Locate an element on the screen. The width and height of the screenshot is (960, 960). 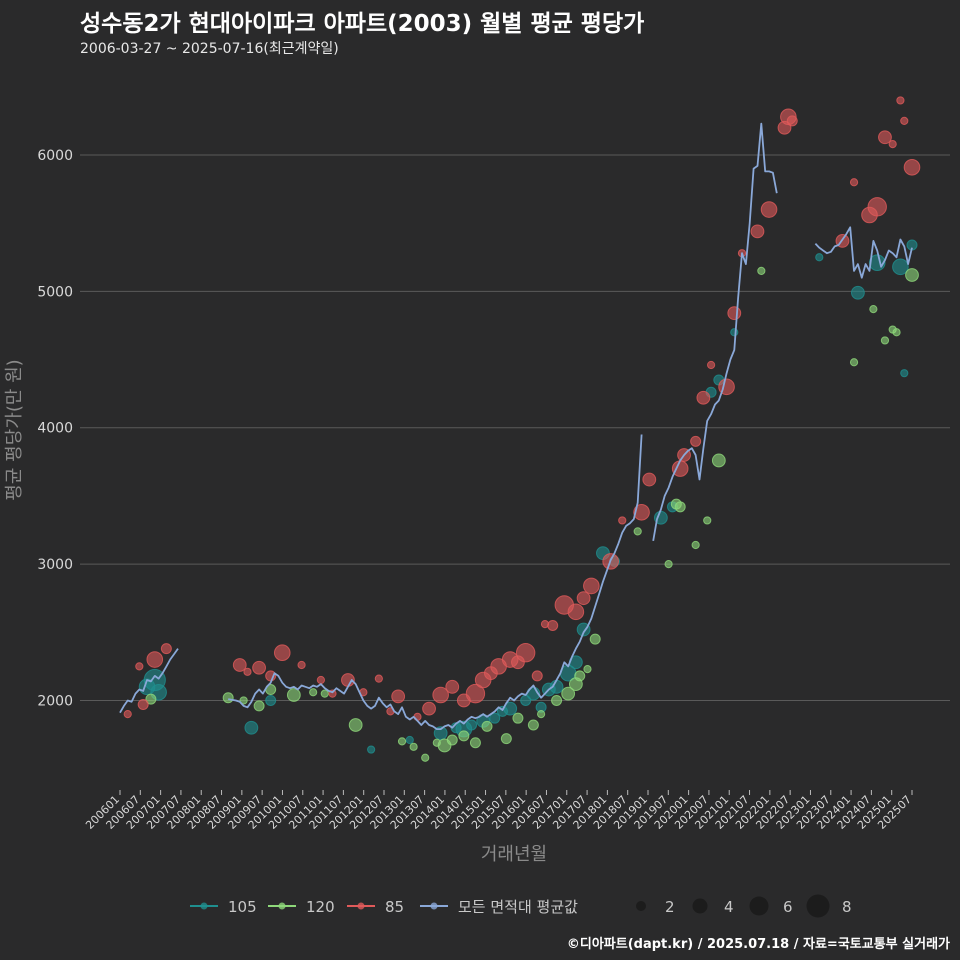
y-tick-label: 5000 is located at coordinates (55, 292).